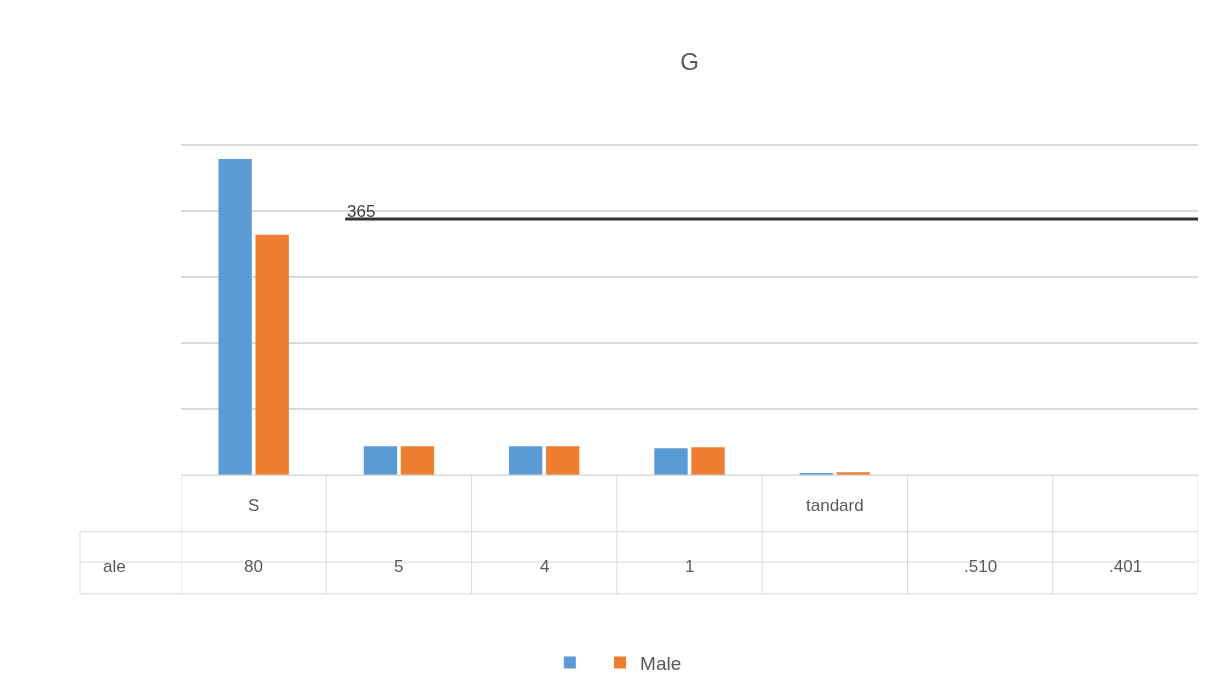  I want to click on text: 5, so click(399, 566).